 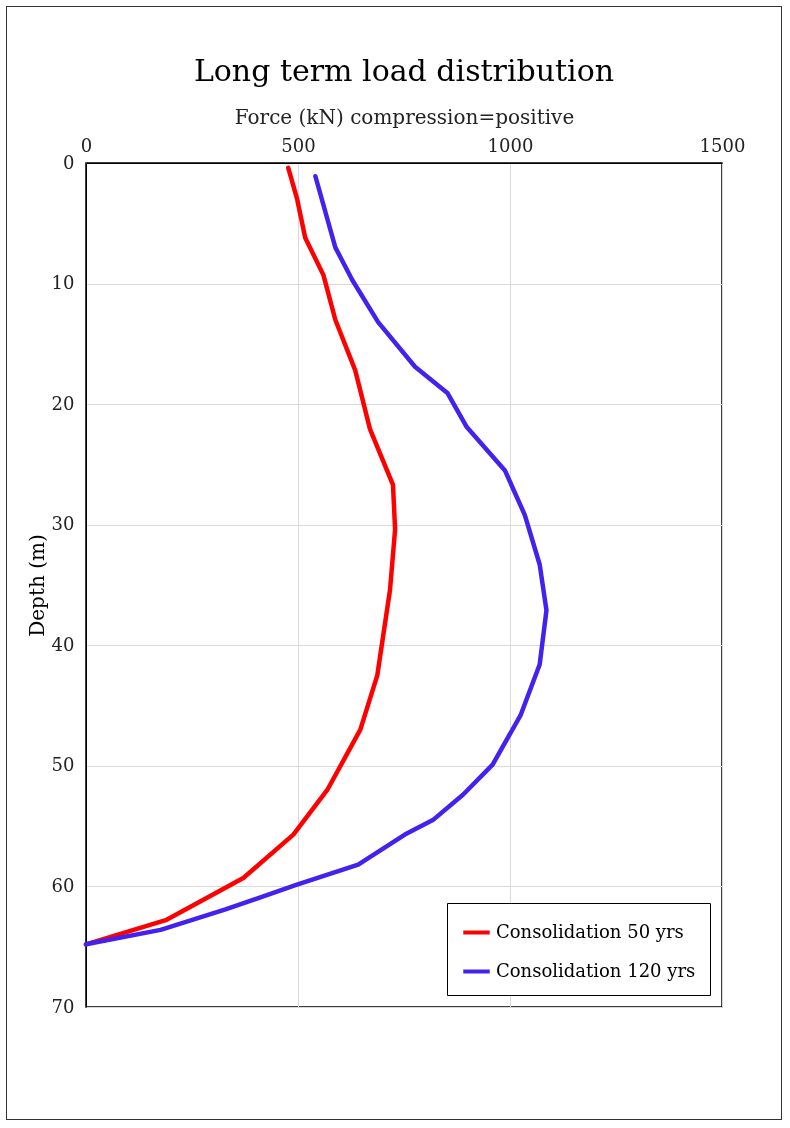 I want to click on x-axis-title: Force (kN) compression=positive, so click(x=404, y=116).